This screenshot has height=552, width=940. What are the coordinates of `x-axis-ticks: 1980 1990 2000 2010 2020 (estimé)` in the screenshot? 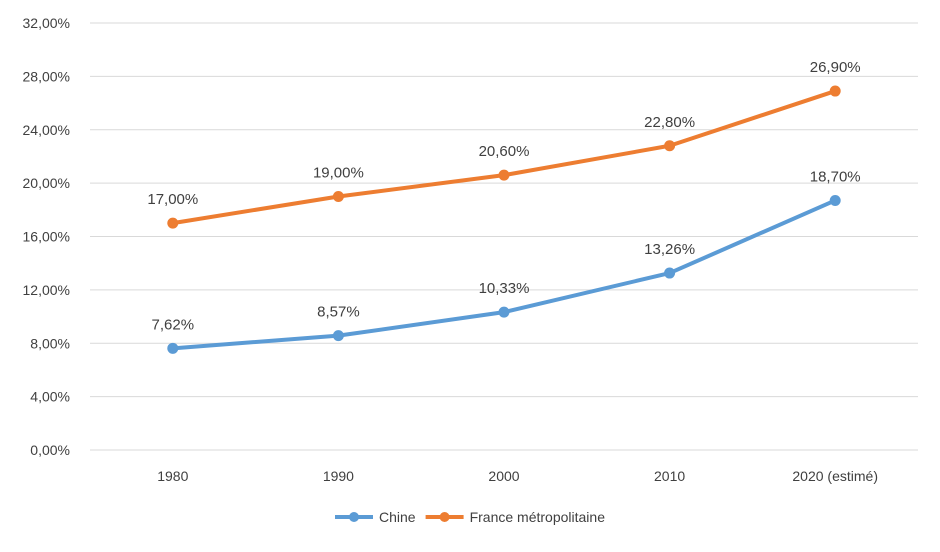 It's located at (517, 476).